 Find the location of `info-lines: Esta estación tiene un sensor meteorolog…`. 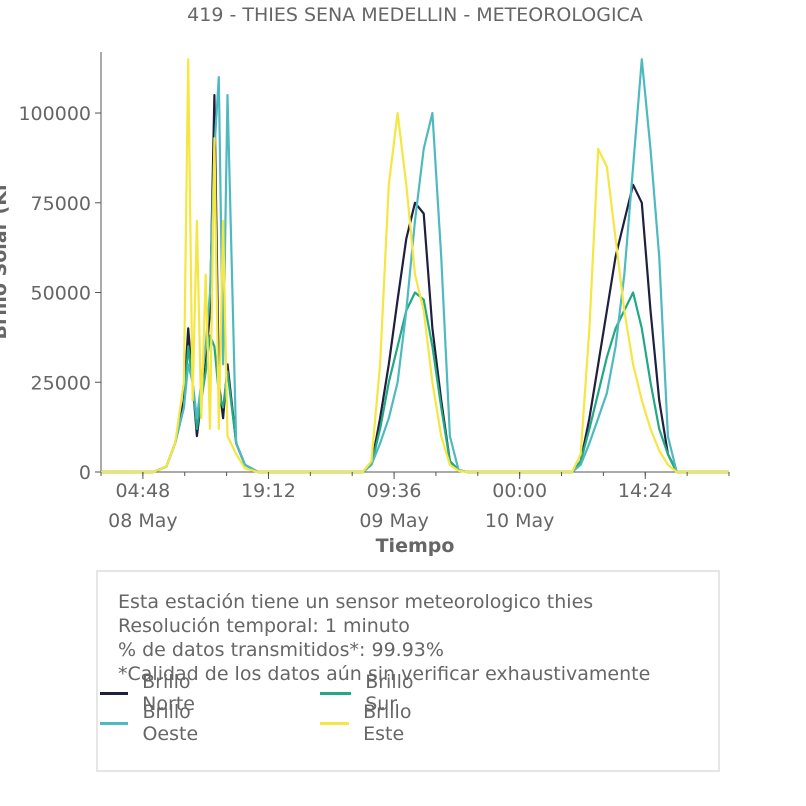

info-lines: Esta estación tiene un sensor meteorolog… is located at coordinates (384, 638).